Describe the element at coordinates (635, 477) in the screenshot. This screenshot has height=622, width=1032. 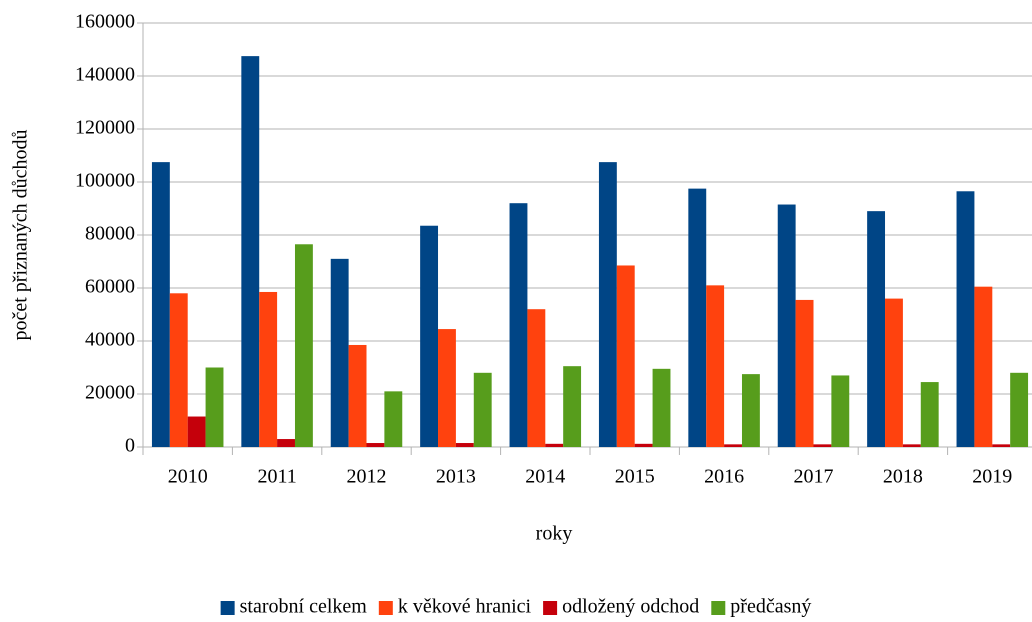
I see `x-tick-label: 2015` at that location.